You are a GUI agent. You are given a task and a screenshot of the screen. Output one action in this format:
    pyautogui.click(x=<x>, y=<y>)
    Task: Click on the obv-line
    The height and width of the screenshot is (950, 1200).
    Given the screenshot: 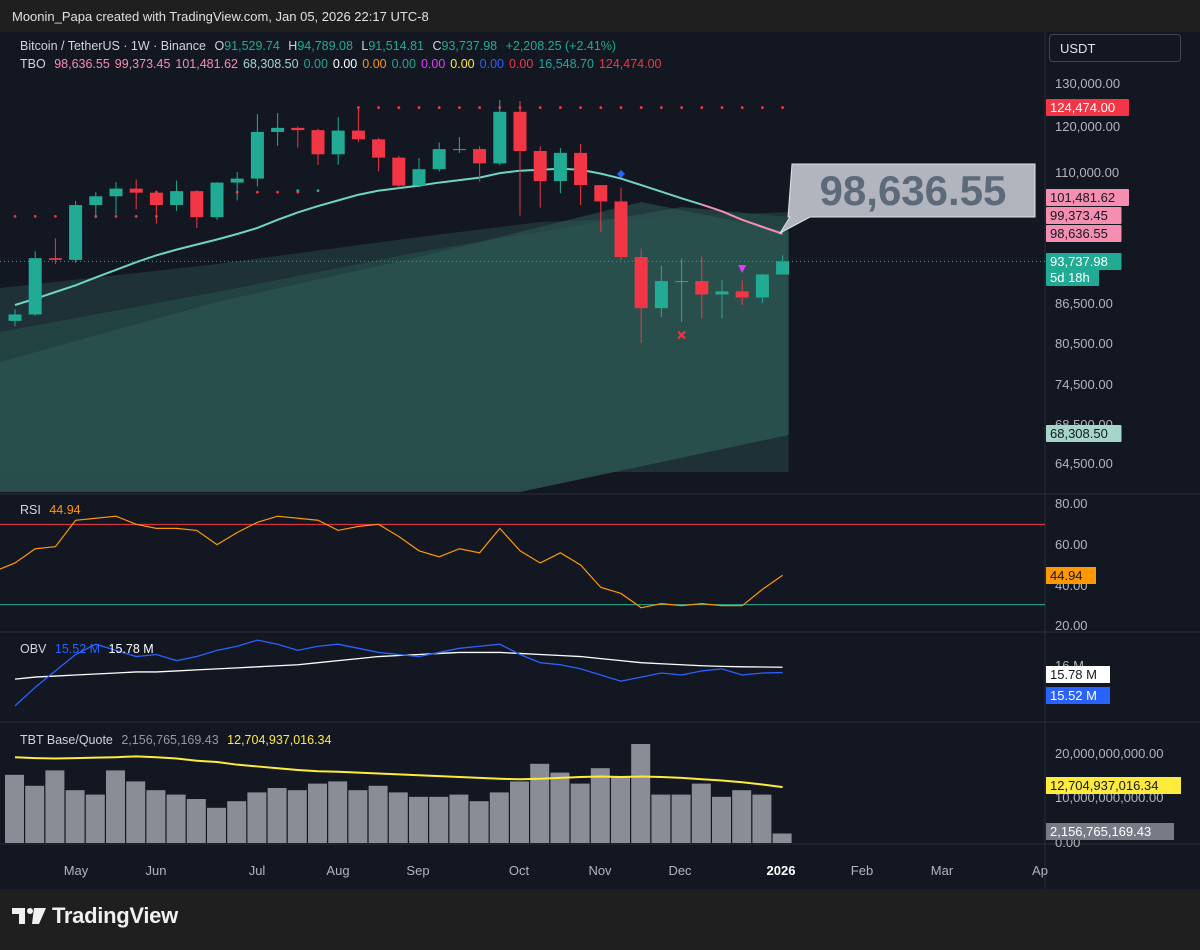 What is the action you would take?
    pyautogui.click(x=398, y=673)
    